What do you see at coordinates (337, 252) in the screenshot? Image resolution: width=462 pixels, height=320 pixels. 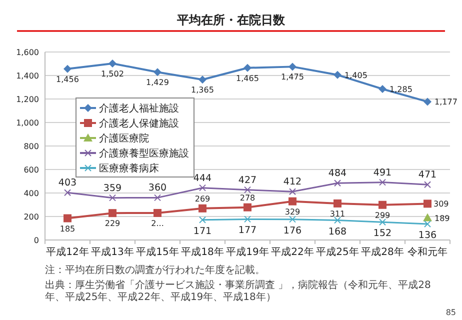 I see `x-tick-label: 平成25年` at bounding box center [337, 252].